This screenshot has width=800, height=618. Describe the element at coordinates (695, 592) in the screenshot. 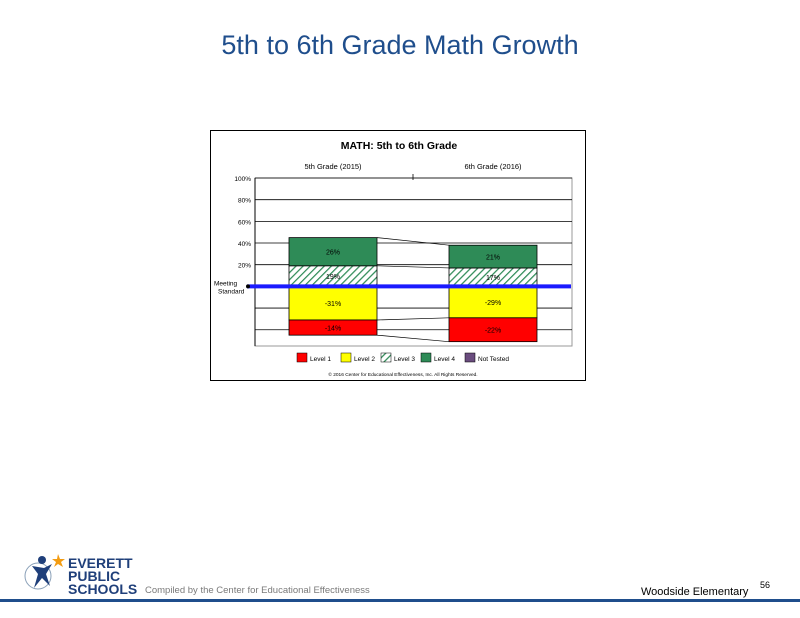

I see `school-name: Woodside Elementary` at that location.